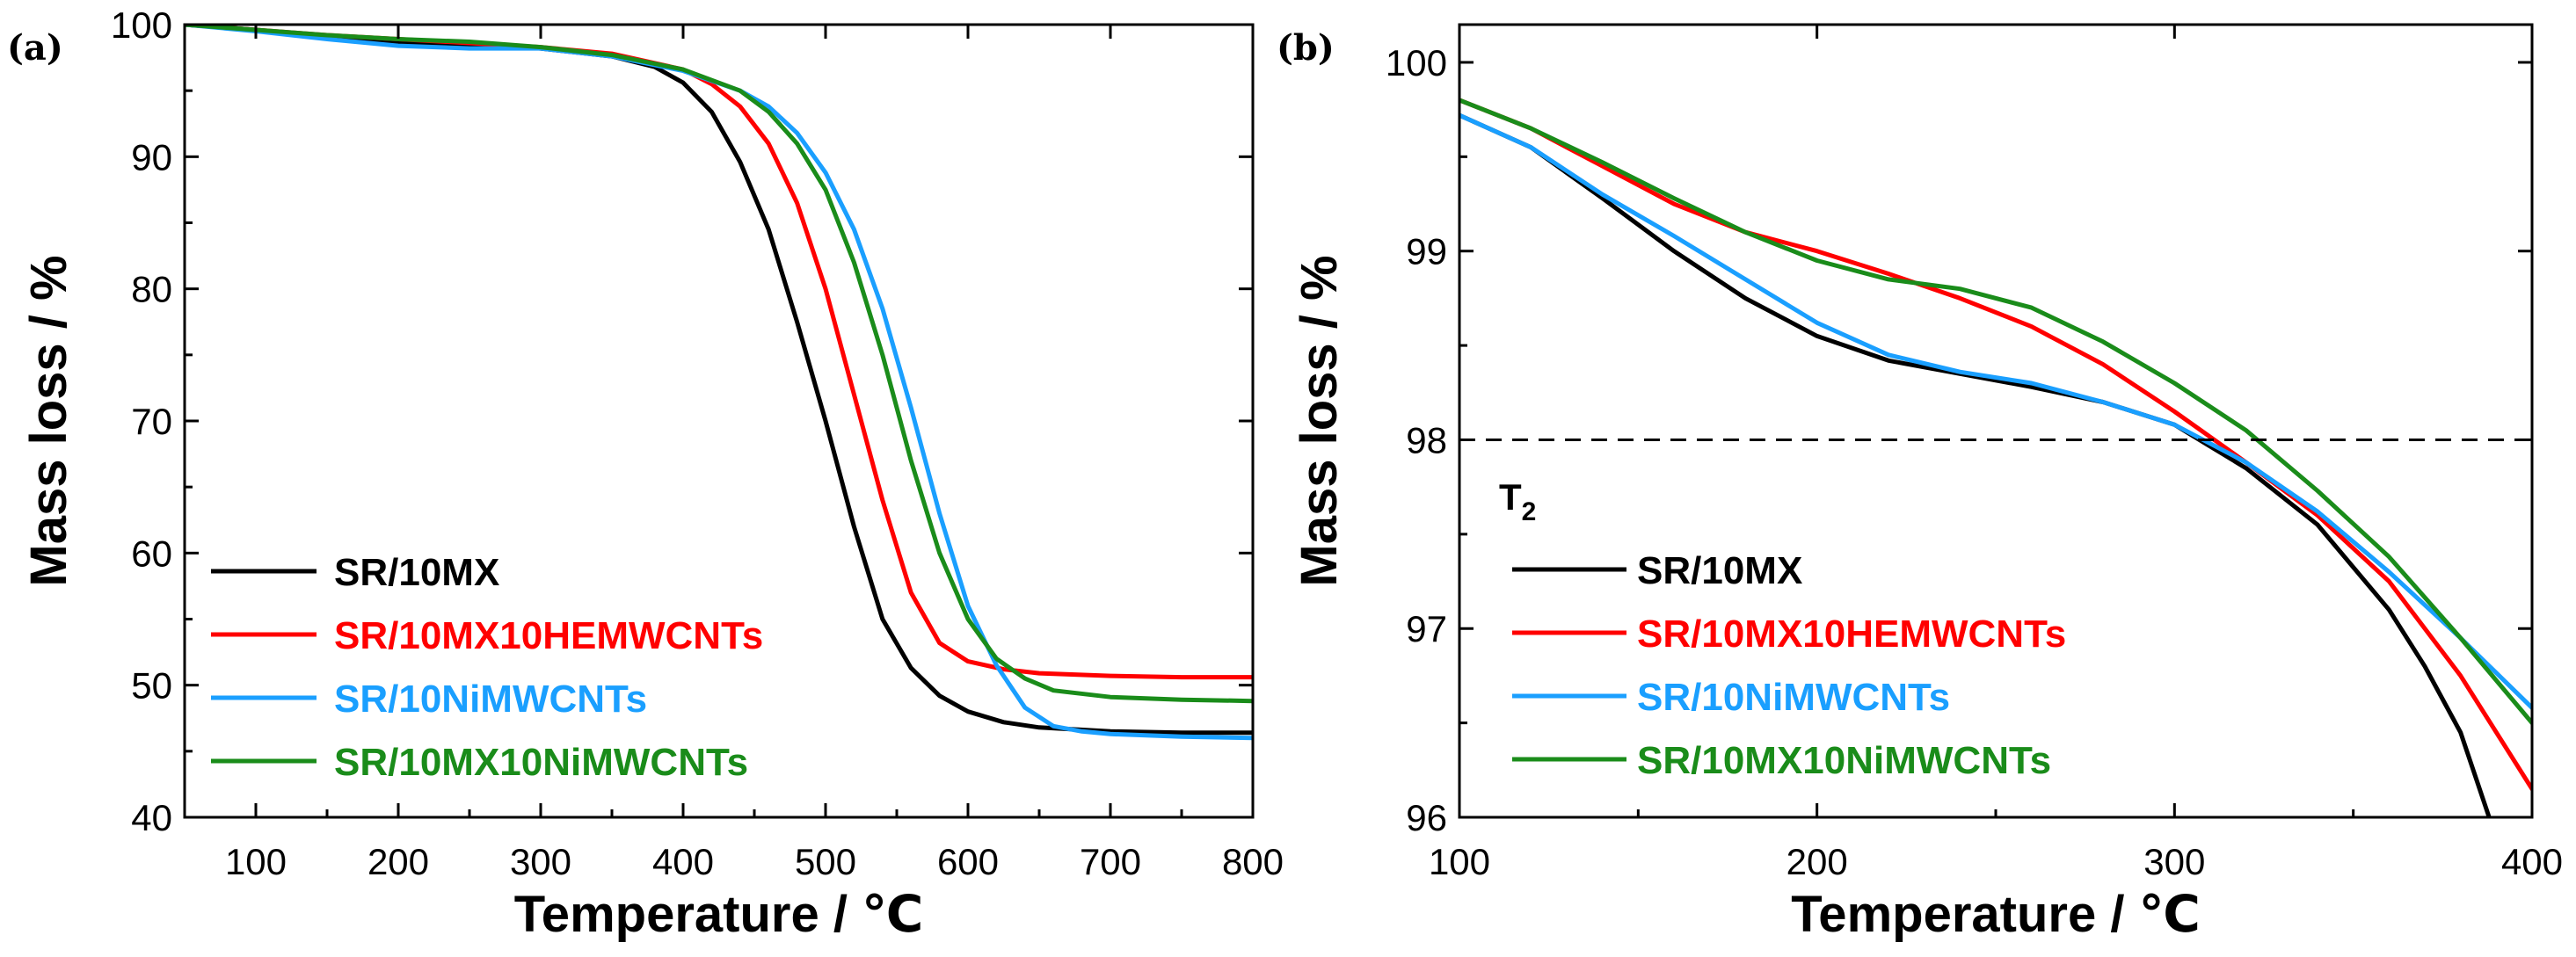  I want to click on x-tick-label: 600, so click(968, 862).